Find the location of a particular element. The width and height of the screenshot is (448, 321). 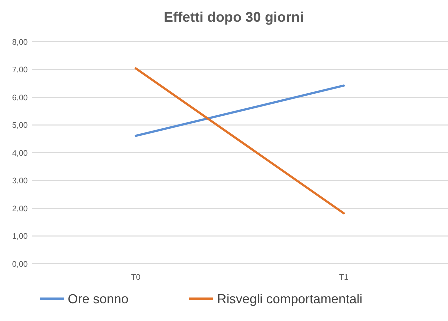

y-tick-label: 7,00 is located at coordinates (20, 70).